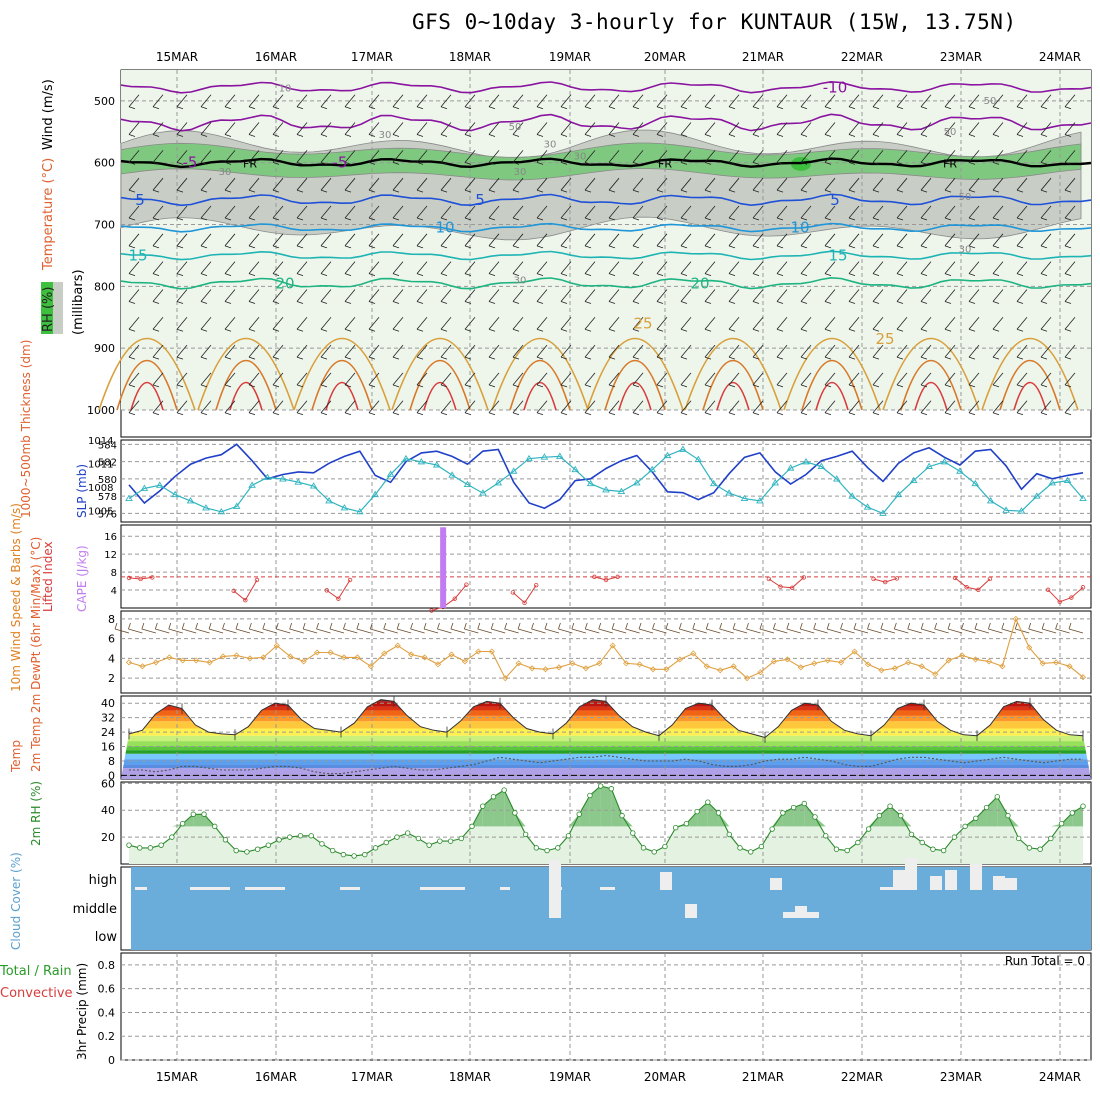 Image resolution: width=1100 pixels, height=1100 pixels. What do you see at coordinates (177, 57) in the screenshot?
I see `date-label-top: 15MAR` at bounding box center [177, 57].